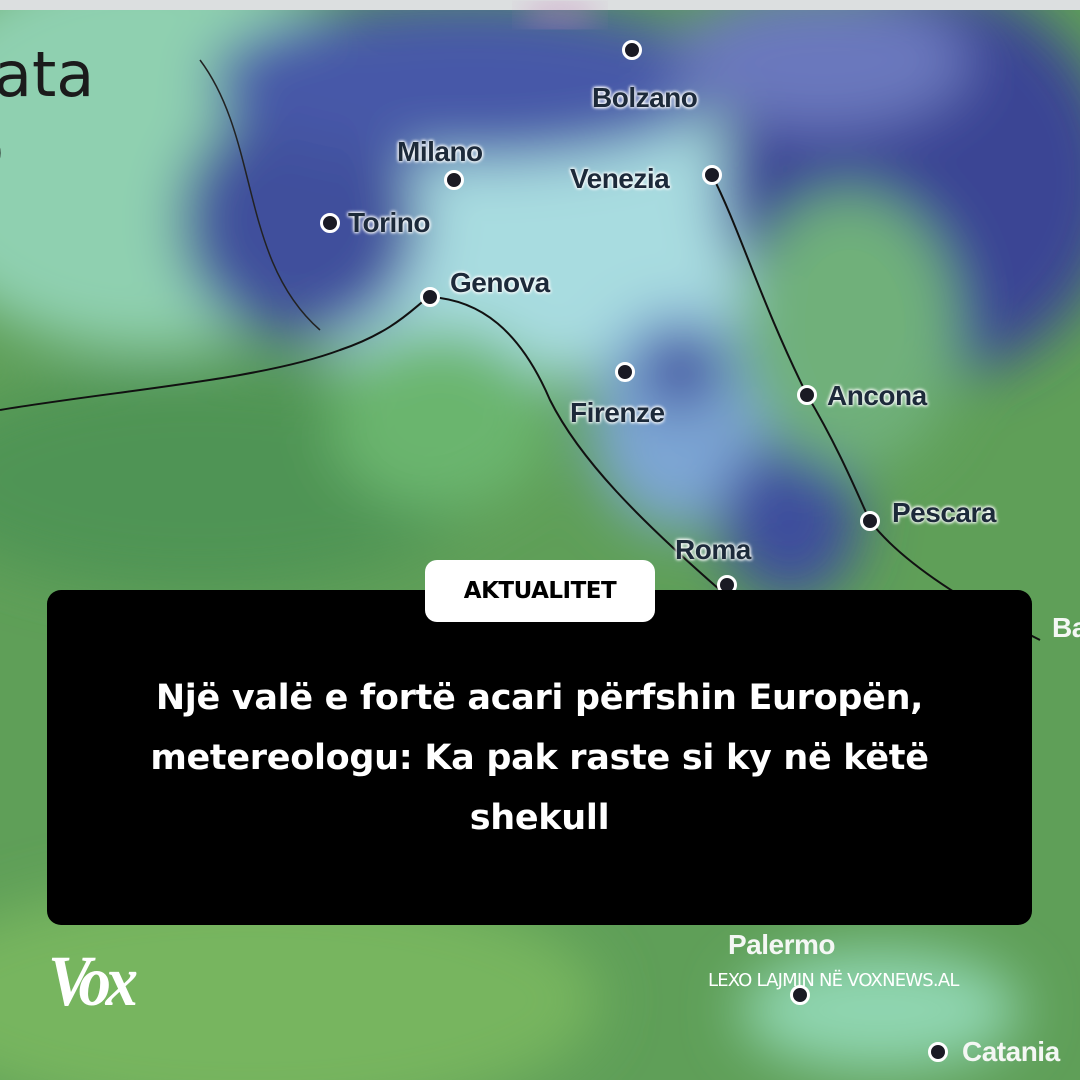 The height and width of the screenshot is (1080, 1080). What do you see at coordinates (713, 549) in the screenshot?
I see `city-label-roma: Roma` at bounding box center [713, 549].